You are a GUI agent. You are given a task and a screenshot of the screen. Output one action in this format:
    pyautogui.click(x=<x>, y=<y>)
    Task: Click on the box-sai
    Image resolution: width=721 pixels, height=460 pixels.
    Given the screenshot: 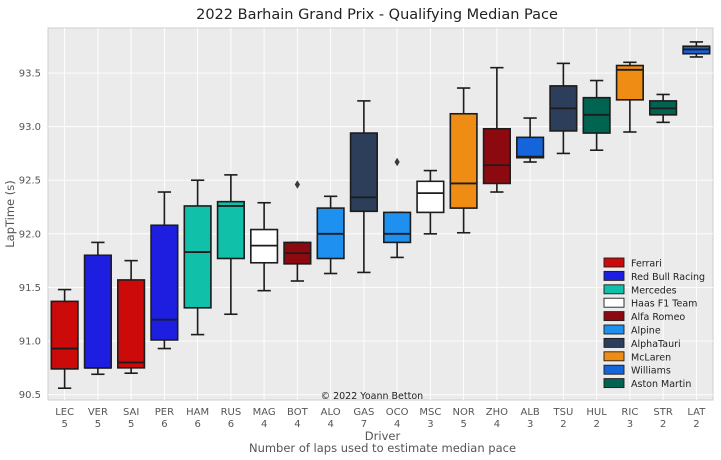 What is the action you would take?
    pyautogui.click(x=131, y=316)
    